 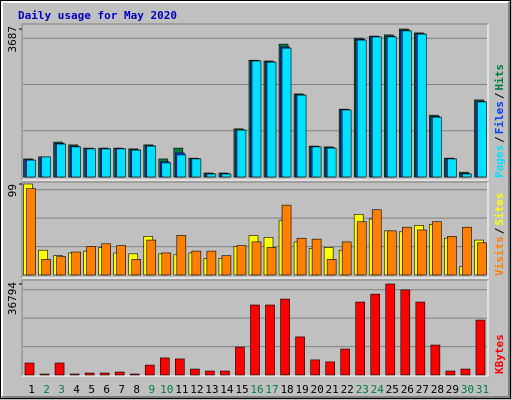 What do you see at coordinates (467, 389) in the screenshot?
I see `x-tick-label: 30` at bounding box center [467, 389].